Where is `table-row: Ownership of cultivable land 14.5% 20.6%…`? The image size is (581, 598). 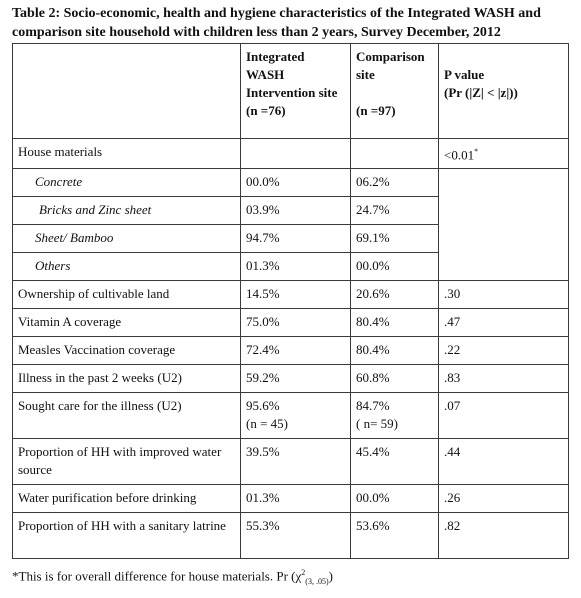
table-row: Ownership of cultivable land 14.5% 20.6%… is located at coordinates (290, 295).